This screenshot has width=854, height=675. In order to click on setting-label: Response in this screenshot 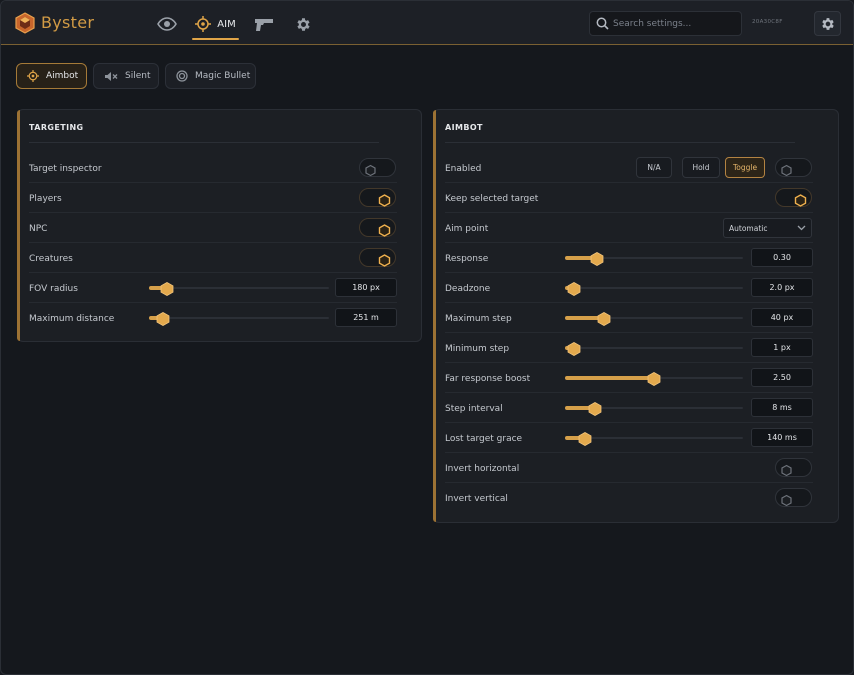, I will do `click(467, 259)`.